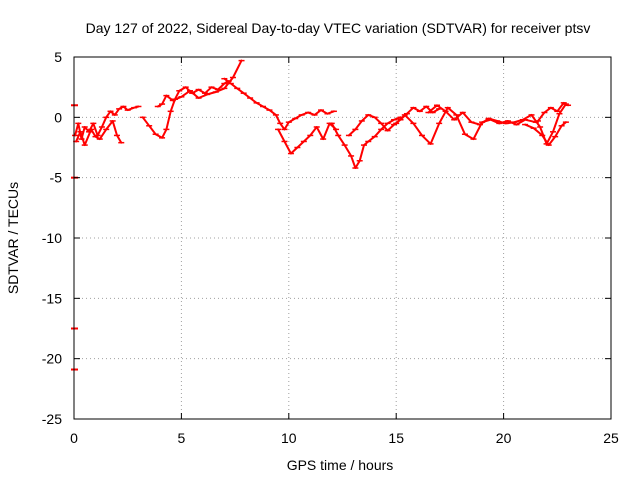 Image resolution: width=640 pixels, height=480 pixels. I want to click on series-arc-k, so click(545, 134).